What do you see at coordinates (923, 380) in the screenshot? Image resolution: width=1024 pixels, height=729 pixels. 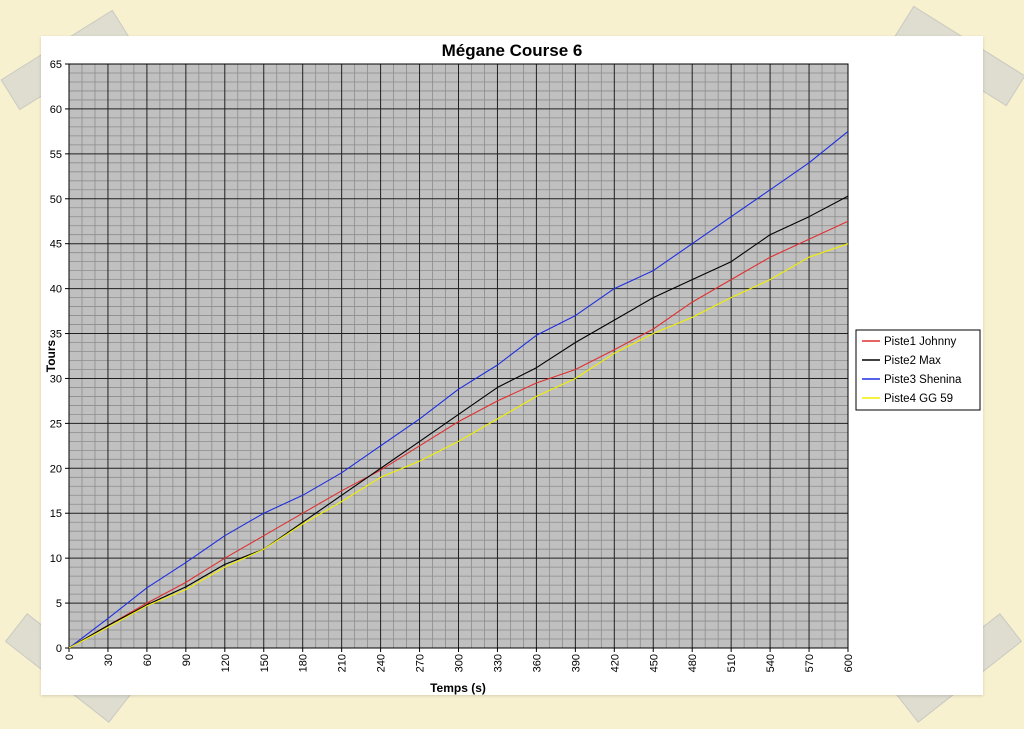 I see `legend-label-3: Piste3 Shenina` at bounding box center [923, 380].